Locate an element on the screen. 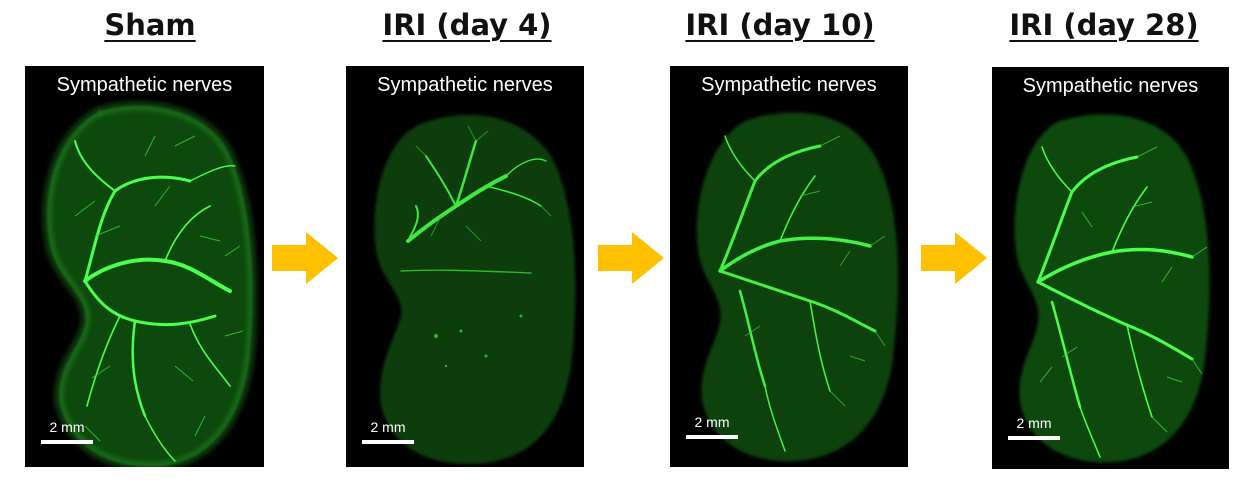  kidney-image-iri-day28 is located at coordinates (1112, 288).